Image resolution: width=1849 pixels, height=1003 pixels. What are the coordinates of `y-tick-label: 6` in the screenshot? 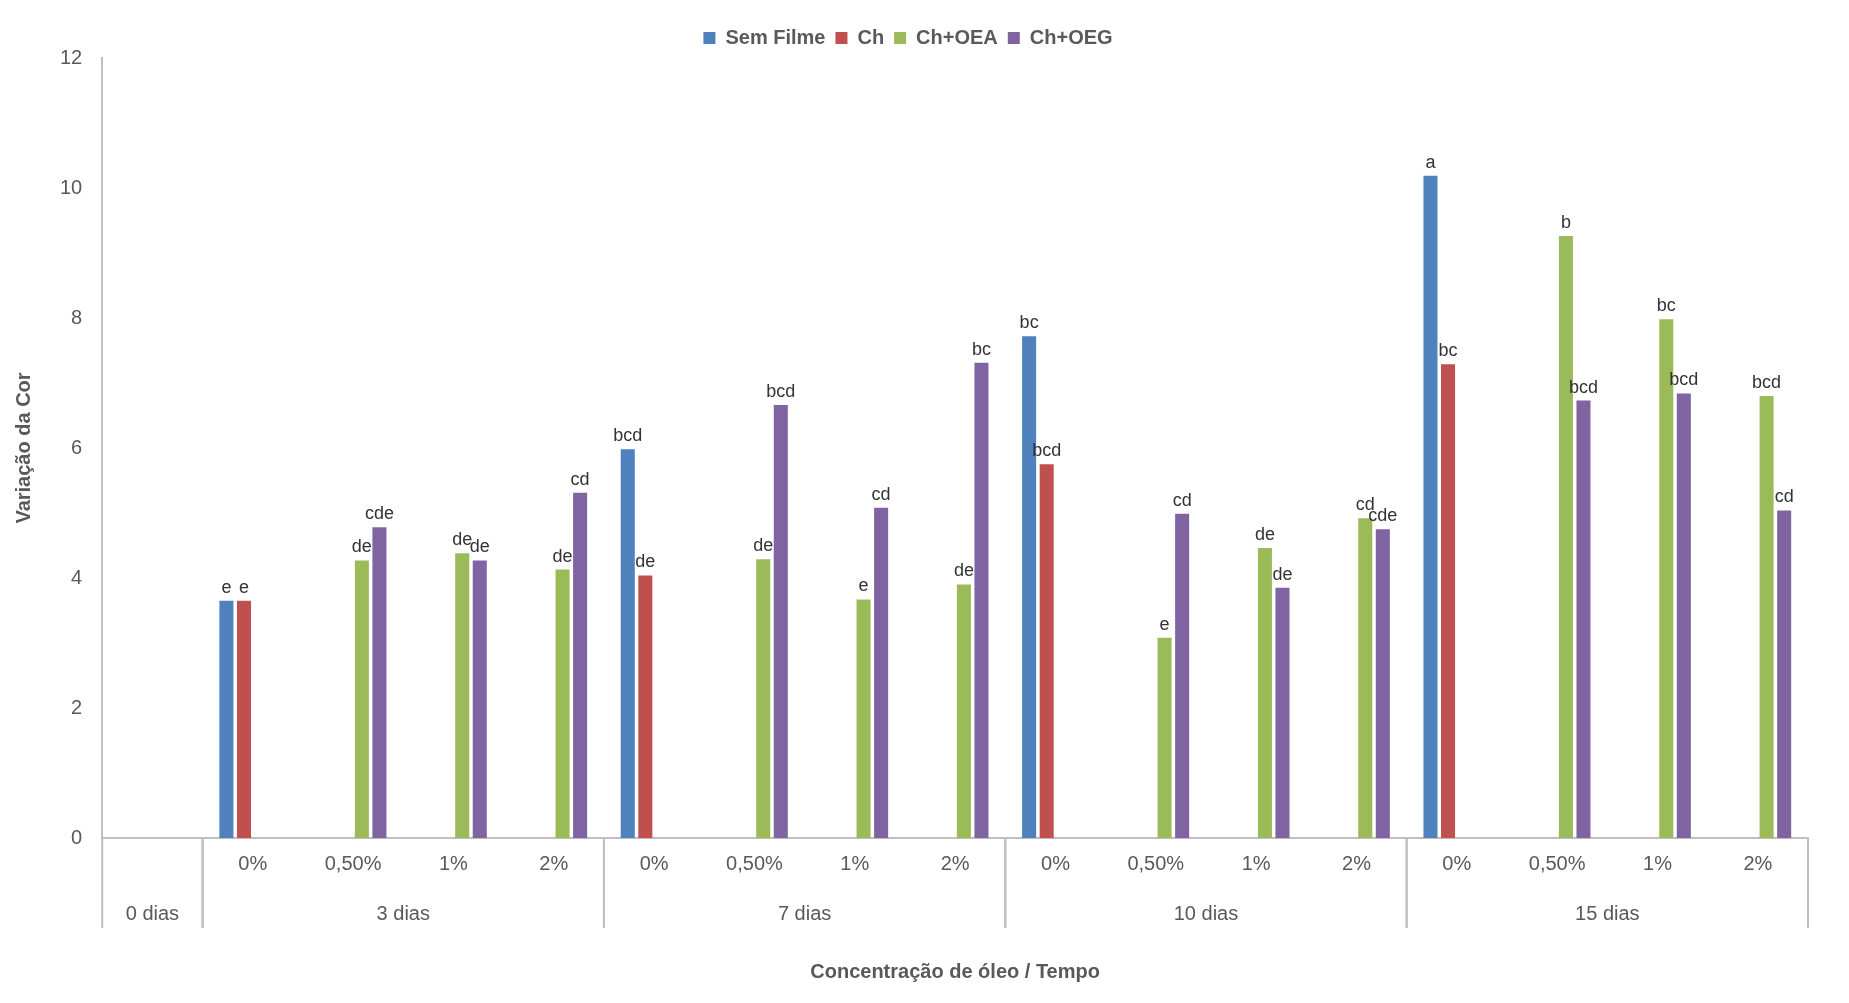 It's located at (77, 446).